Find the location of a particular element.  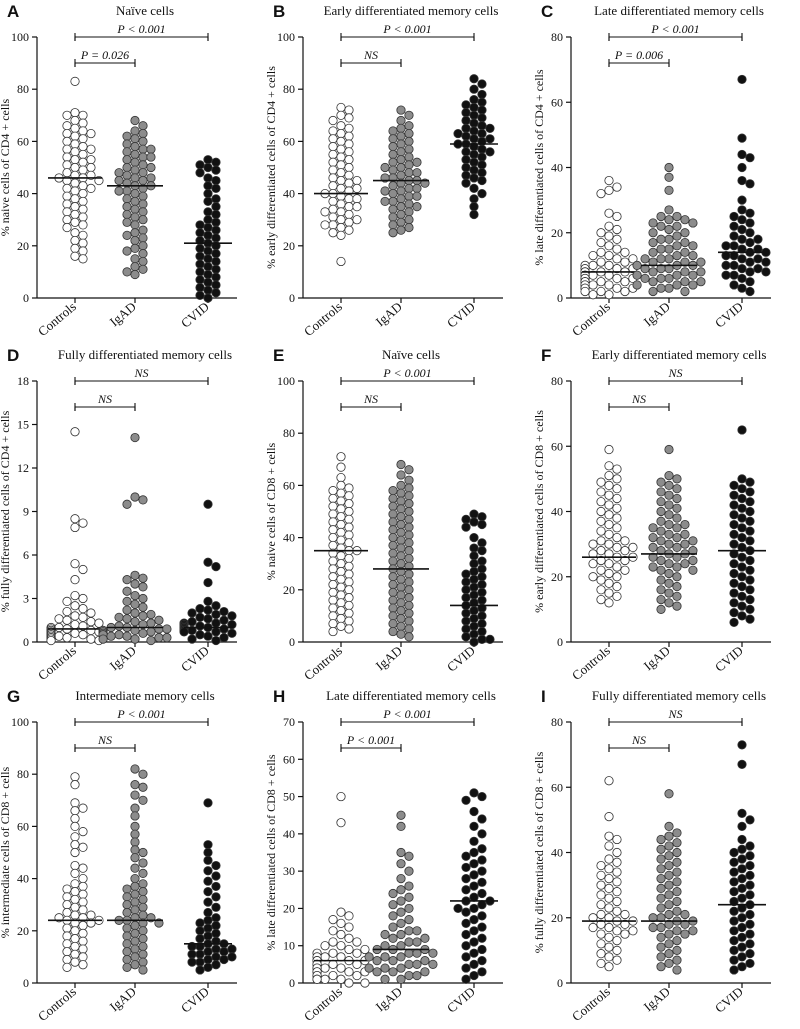

y-tick-label: 40 is located at coordinates (557, 512).